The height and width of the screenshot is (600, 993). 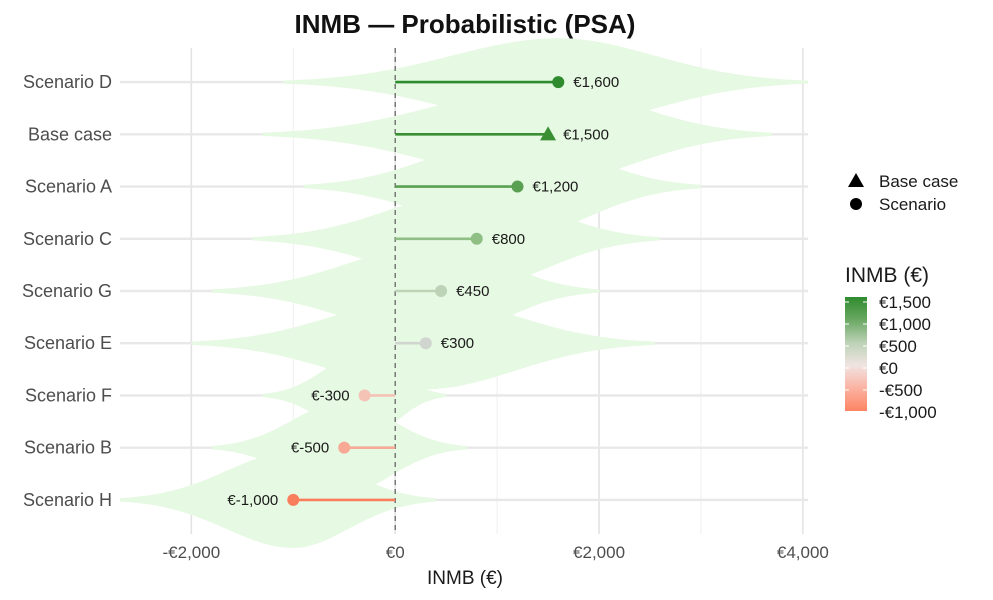 What do you see at coordinates (900, 390) in the screenshot?
I see `color-legend-label: -€500` at bounding box center [900, 390].